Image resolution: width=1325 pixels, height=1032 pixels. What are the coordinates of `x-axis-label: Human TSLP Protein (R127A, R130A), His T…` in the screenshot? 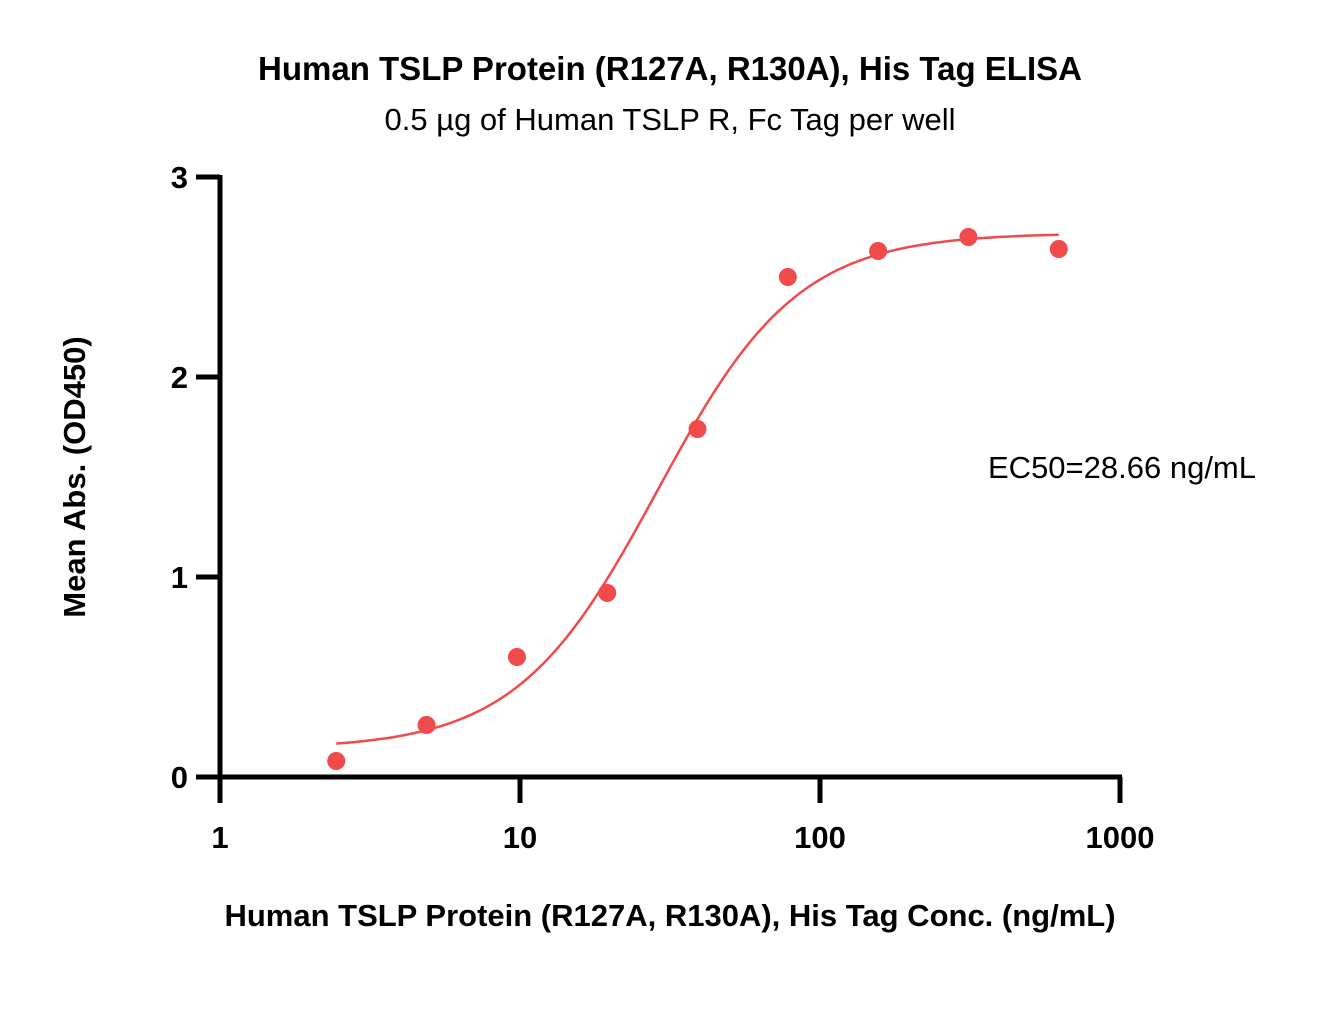 It's located at (669, 915).